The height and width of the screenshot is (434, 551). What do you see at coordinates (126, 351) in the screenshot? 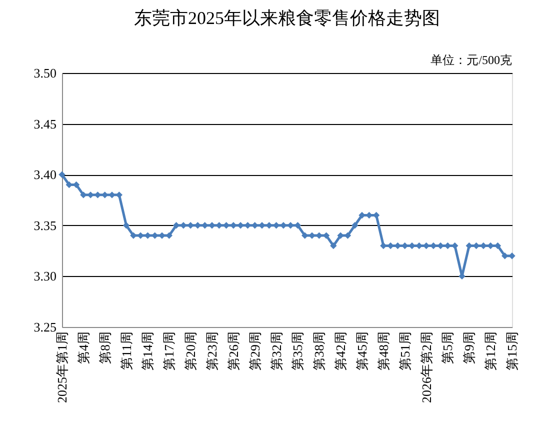
I see `x-tick-label: 第11周` at bounding box center [126, 351].